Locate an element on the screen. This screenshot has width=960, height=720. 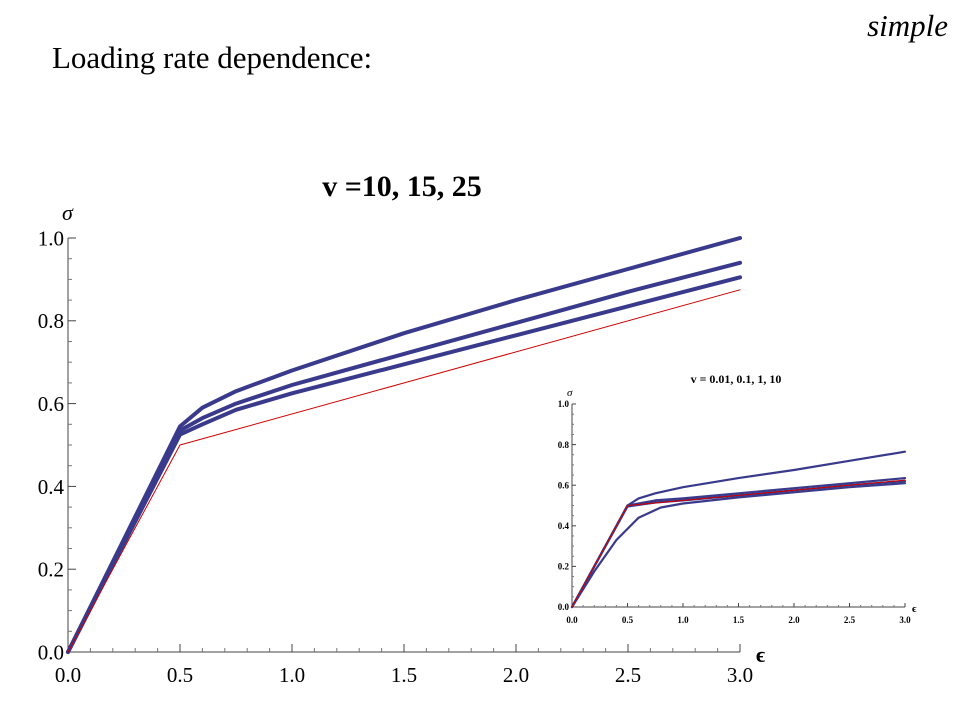
corner-label: simple is located at coordinates (907, 25).